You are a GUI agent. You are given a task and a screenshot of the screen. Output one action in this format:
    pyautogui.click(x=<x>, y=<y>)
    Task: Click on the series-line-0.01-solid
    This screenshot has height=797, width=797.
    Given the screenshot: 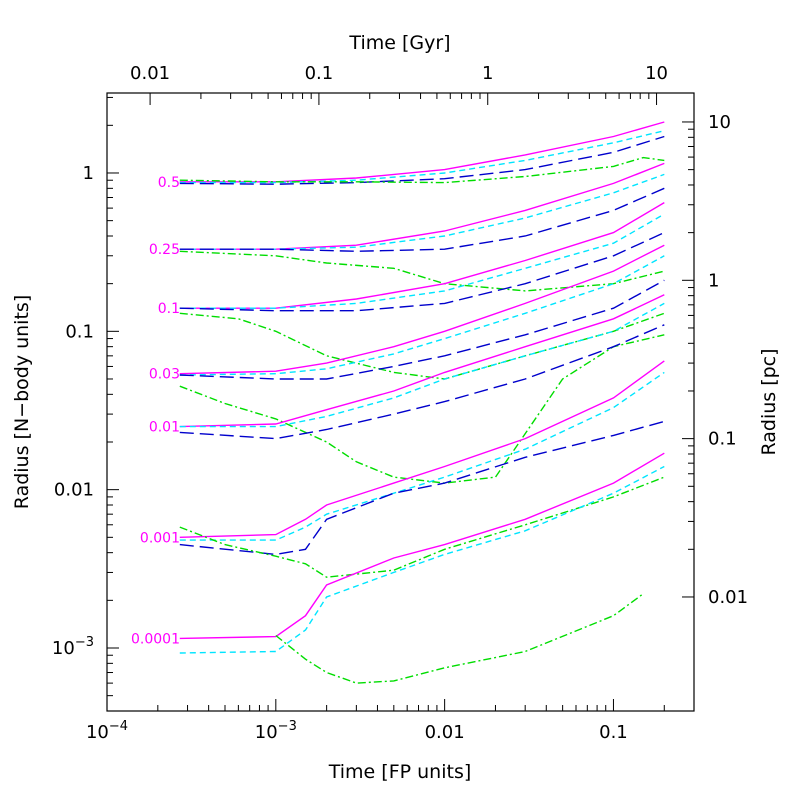 What is the action you would take?
    pyautogui.click(x=422, y=361)
    